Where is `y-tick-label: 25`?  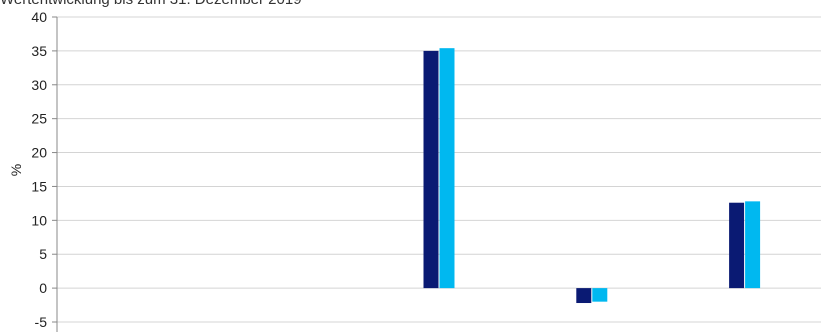
y-tick-label: 25 is located at coordinates (39, 119).